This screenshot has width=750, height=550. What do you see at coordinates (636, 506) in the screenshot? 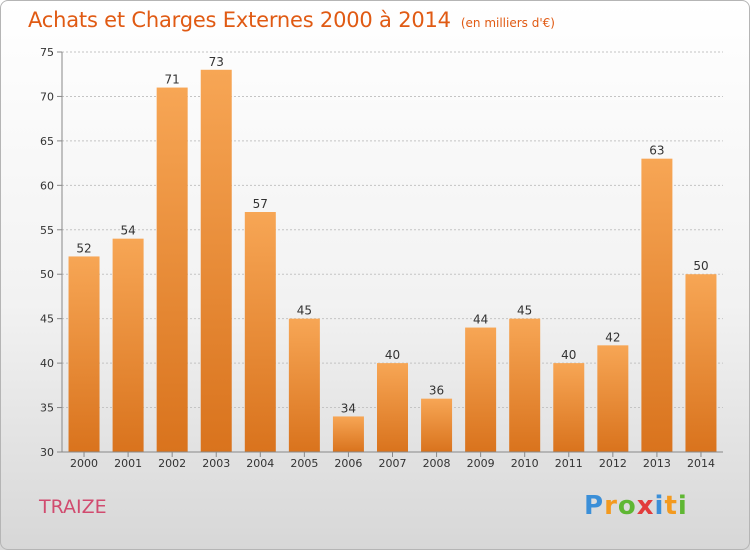
I see `proxiti-logo: Proxiti` at bounding box center [636, 506].